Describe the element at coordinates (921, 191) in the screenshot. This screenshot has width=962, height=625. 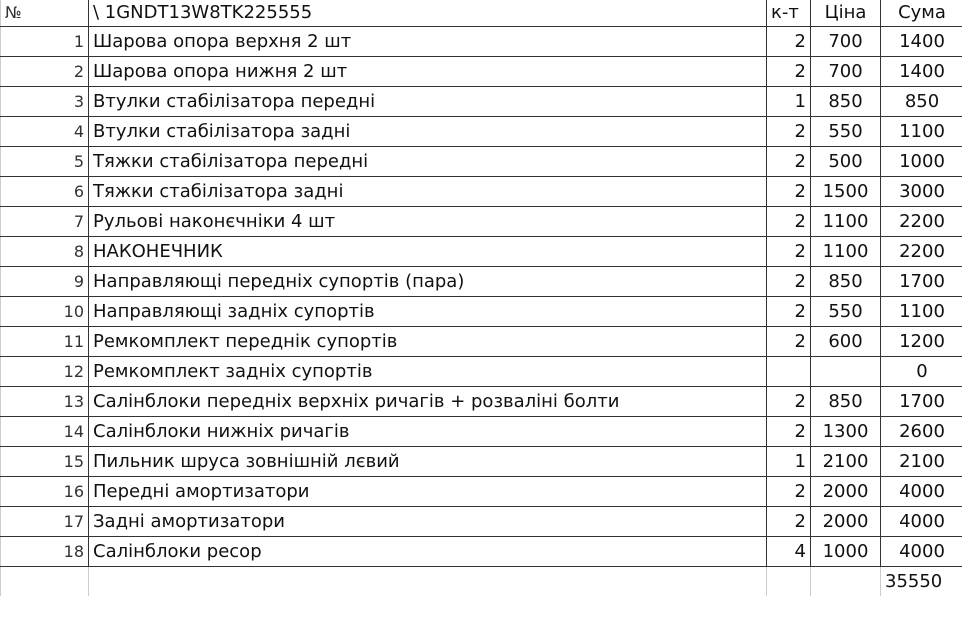
I see `sum-cell: 3000` at that location.